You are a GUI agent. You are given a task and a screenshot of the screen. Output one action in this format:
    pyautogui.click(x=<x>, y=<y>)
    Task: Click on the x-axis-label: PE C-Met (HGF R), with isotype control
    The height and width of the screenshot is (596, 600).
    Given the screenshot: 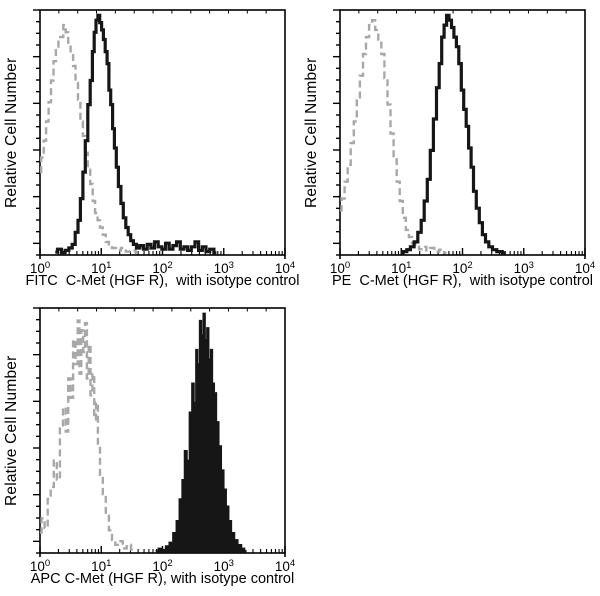 What is the action you would take?
    pyautogui.click(x=462, y=281)
    